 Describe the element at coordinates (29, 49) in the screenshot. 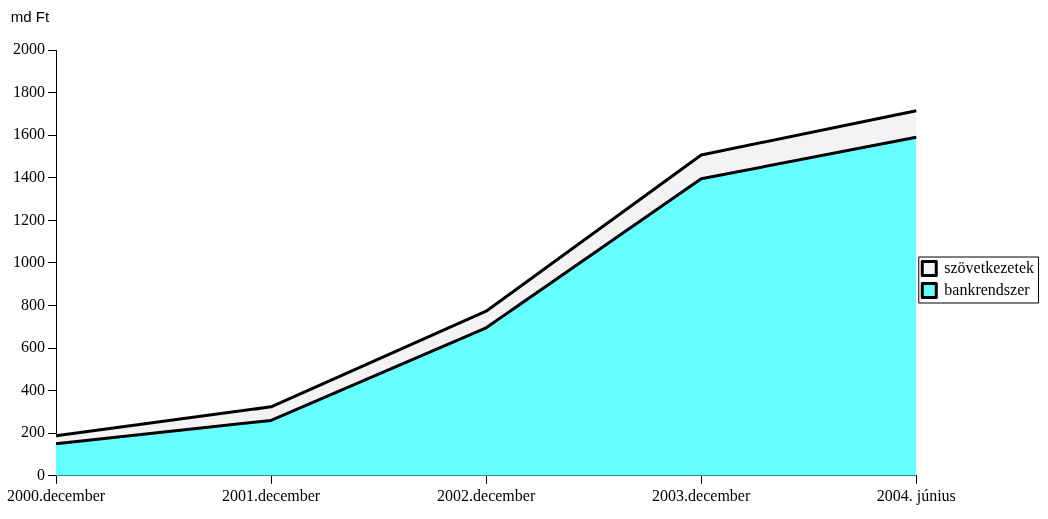

I see `y-tick-label: 2000` at that location.